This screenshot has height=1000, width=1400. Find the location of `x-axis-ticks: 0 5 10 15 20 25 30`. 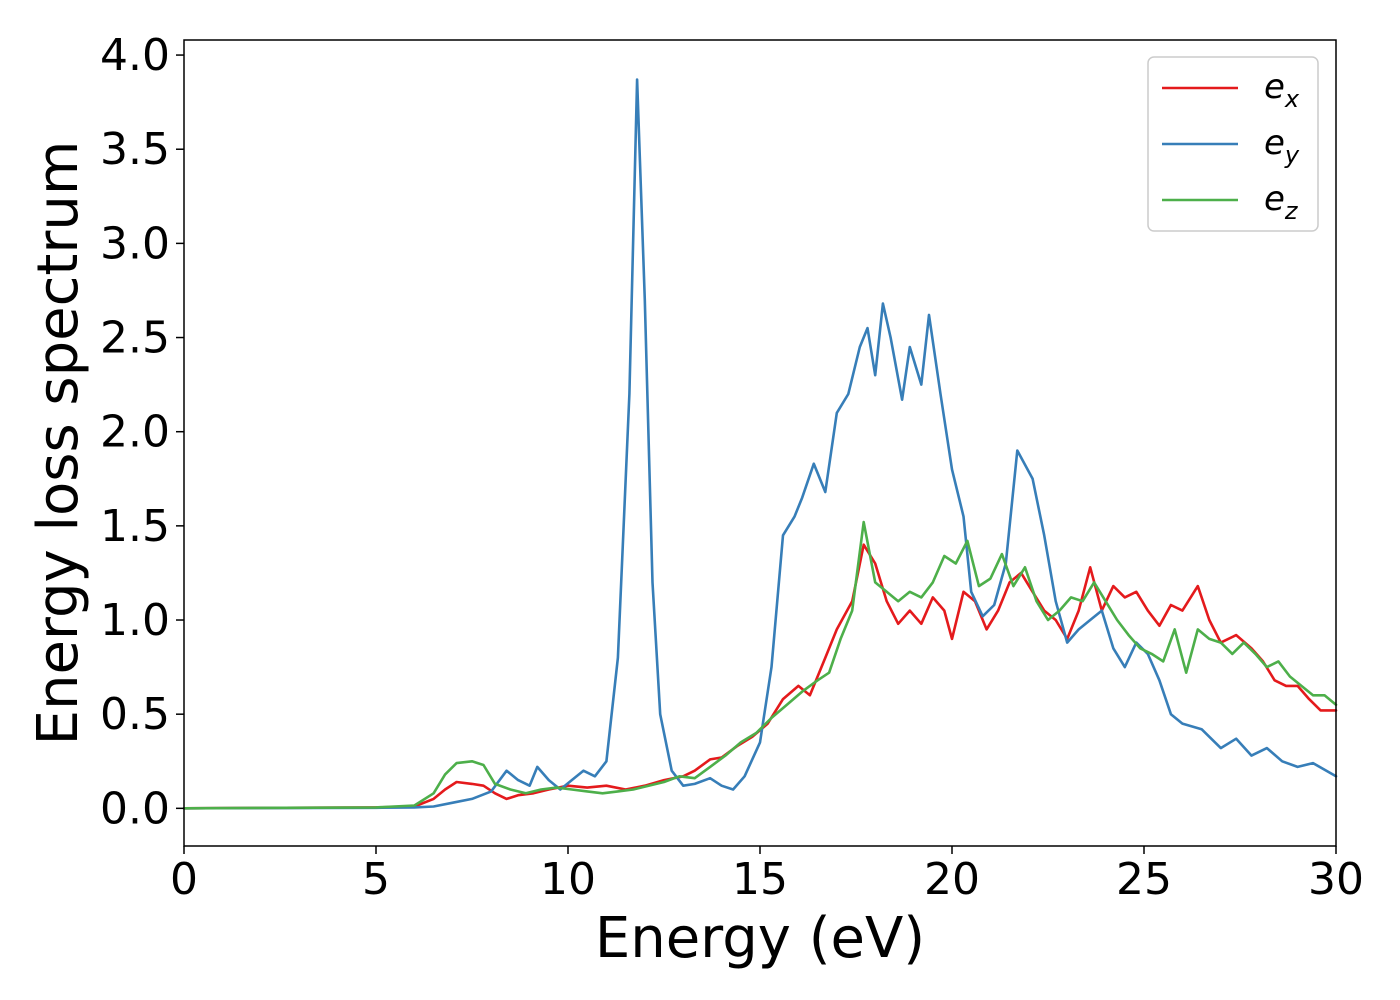

x-axis-ticks: 0 5 10 15 20 25 30 is located at coordinates (767, 875).